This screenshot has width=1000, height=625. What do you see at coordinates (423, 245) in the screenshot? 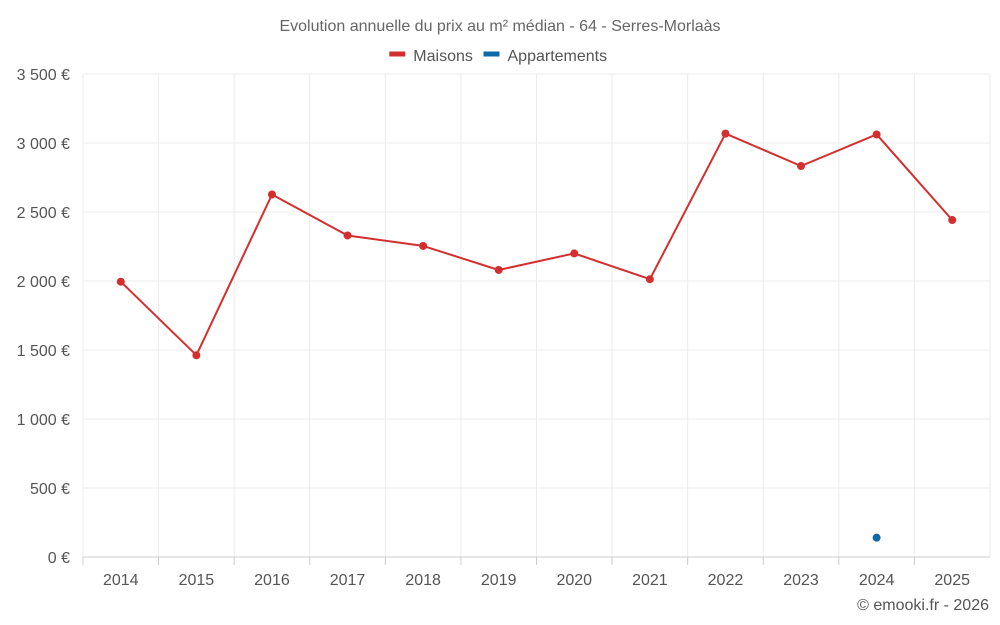
I see `data-point-maisons-2018` at bounding box center [423, 245].